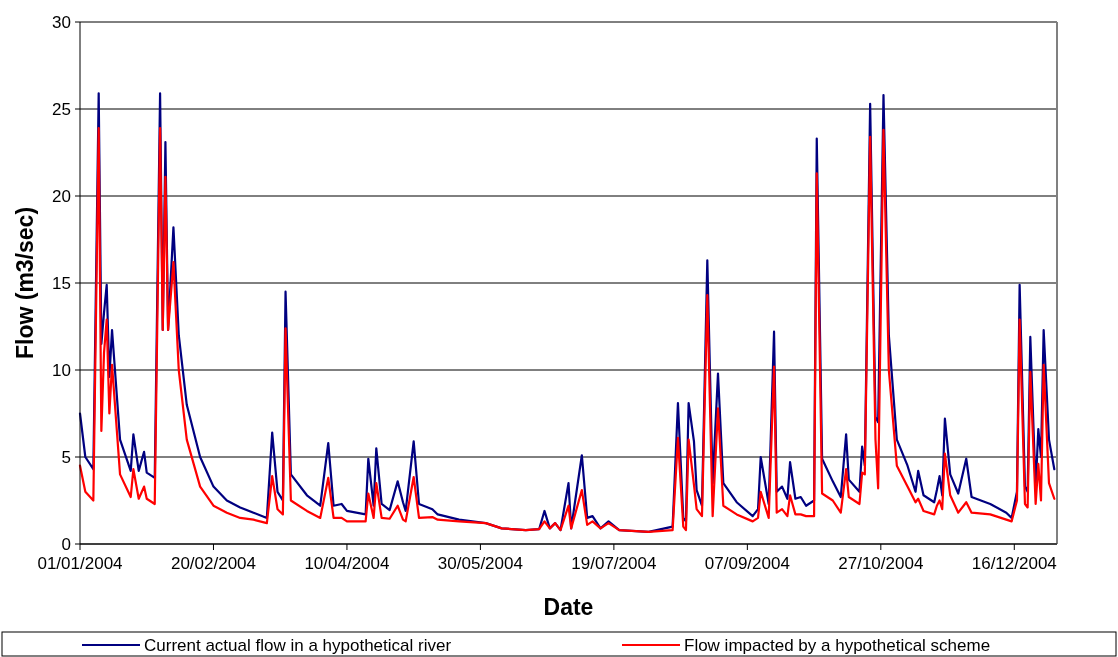  What do you see at coordinates (80, 563) in the screenshot?
I see `x-tick-label: 01/01/2004` at bounding box center [80, 563].